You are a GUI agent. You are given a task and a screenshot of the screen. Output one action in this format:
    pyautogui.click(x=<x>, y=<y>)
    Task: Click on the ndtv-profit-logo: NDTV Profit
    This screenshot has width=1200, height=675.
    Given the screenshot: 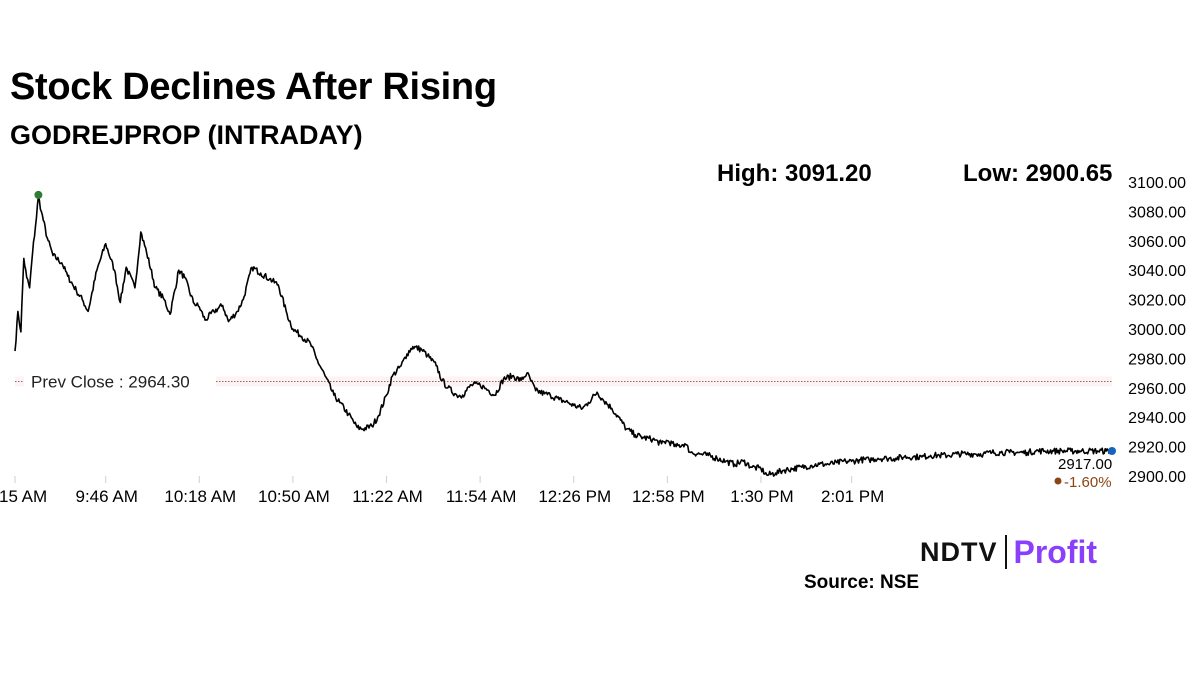 What is the action you would take?
    pyautogui.click(x=1008, y=552)
    